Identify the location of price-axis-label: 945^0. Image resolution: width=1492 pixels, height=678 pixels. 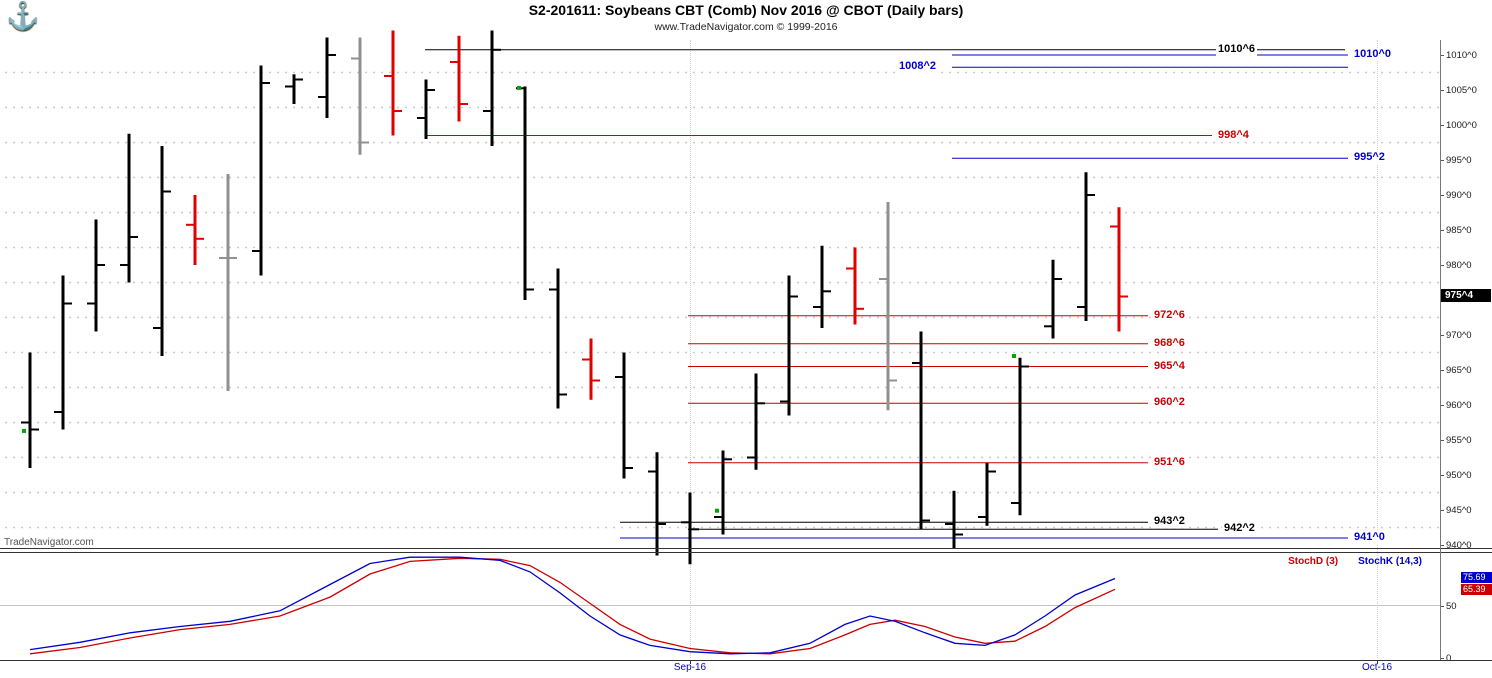
(1459, 510).